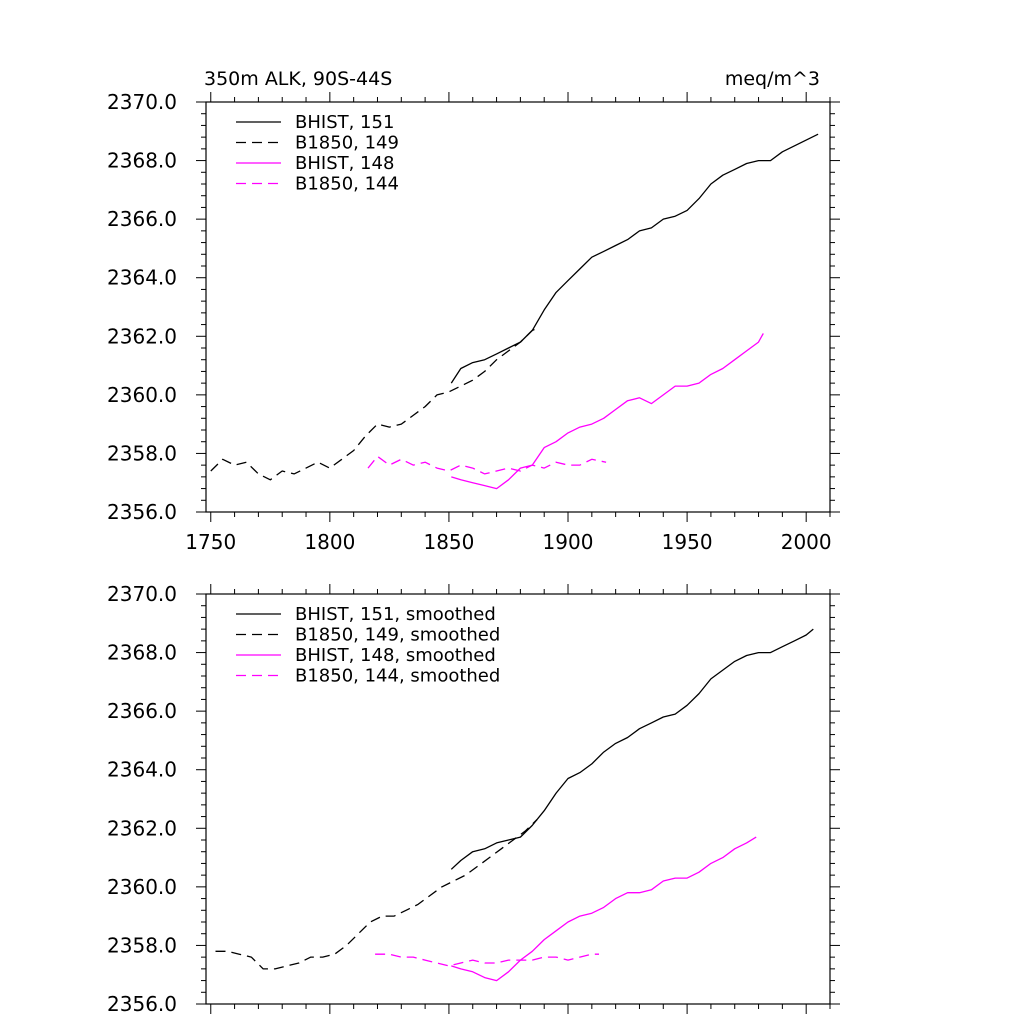  Describe the element at coordinates (448, 542) in the screenshot. I see `x-tick-label: 1850` at that location.